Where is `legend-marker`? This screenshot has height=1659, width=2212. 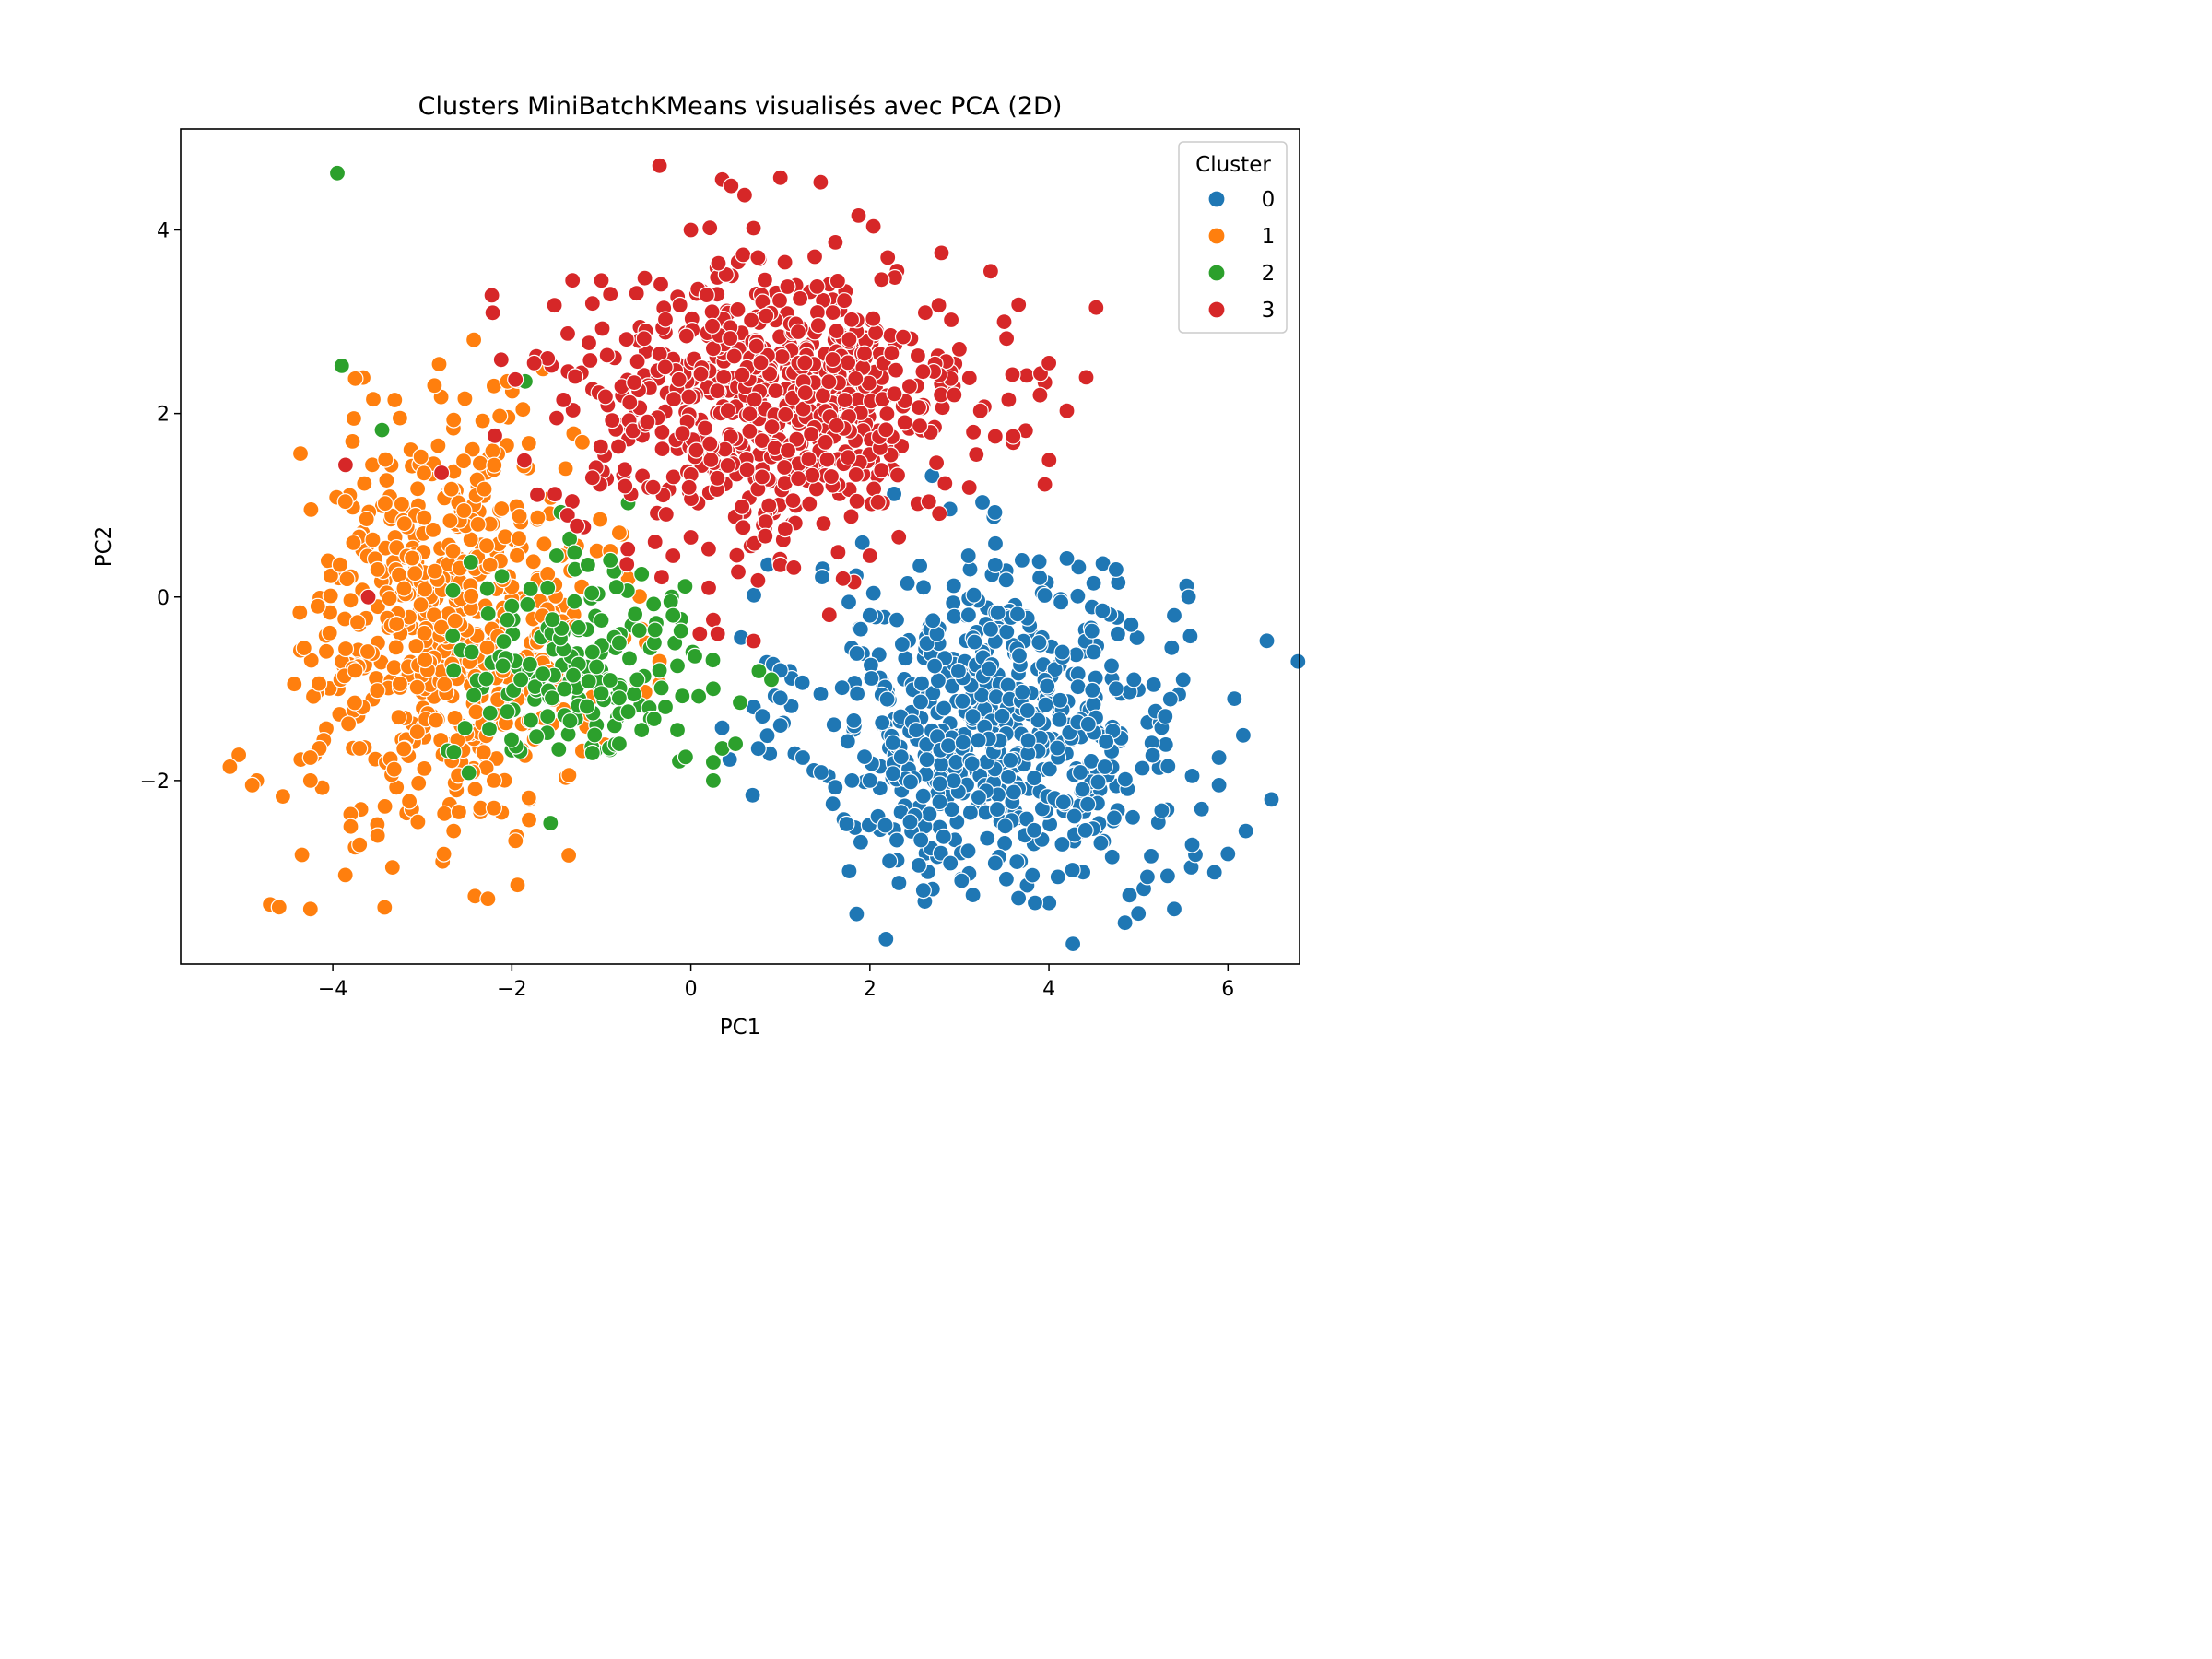
legend-marker is located at coordinates (1216, 273).